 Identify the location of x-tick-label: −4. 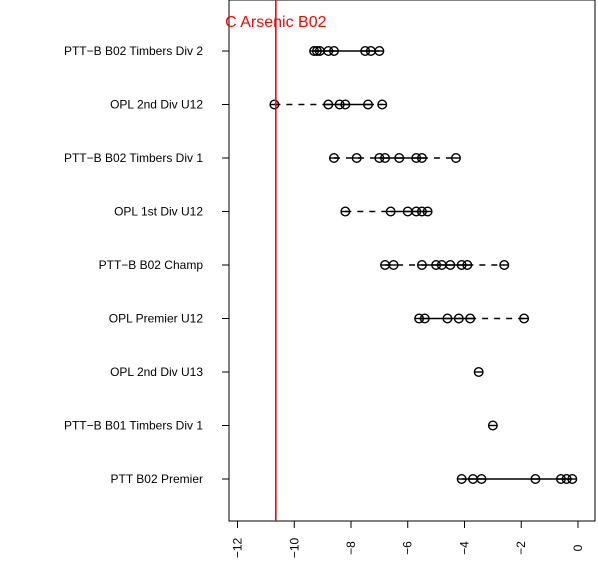
(464, 548).